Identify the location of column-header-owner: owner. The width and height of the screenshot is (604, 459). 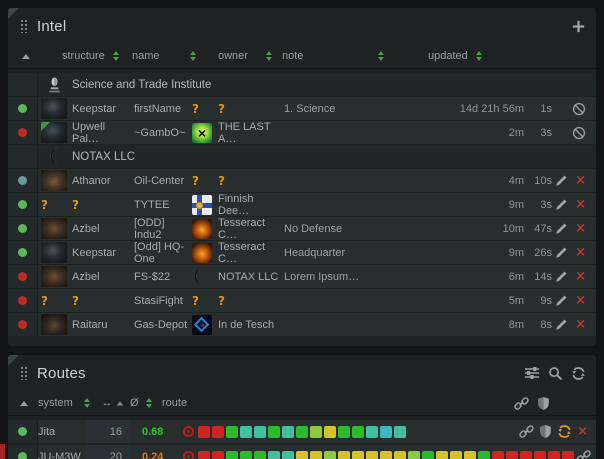
(238, 56).